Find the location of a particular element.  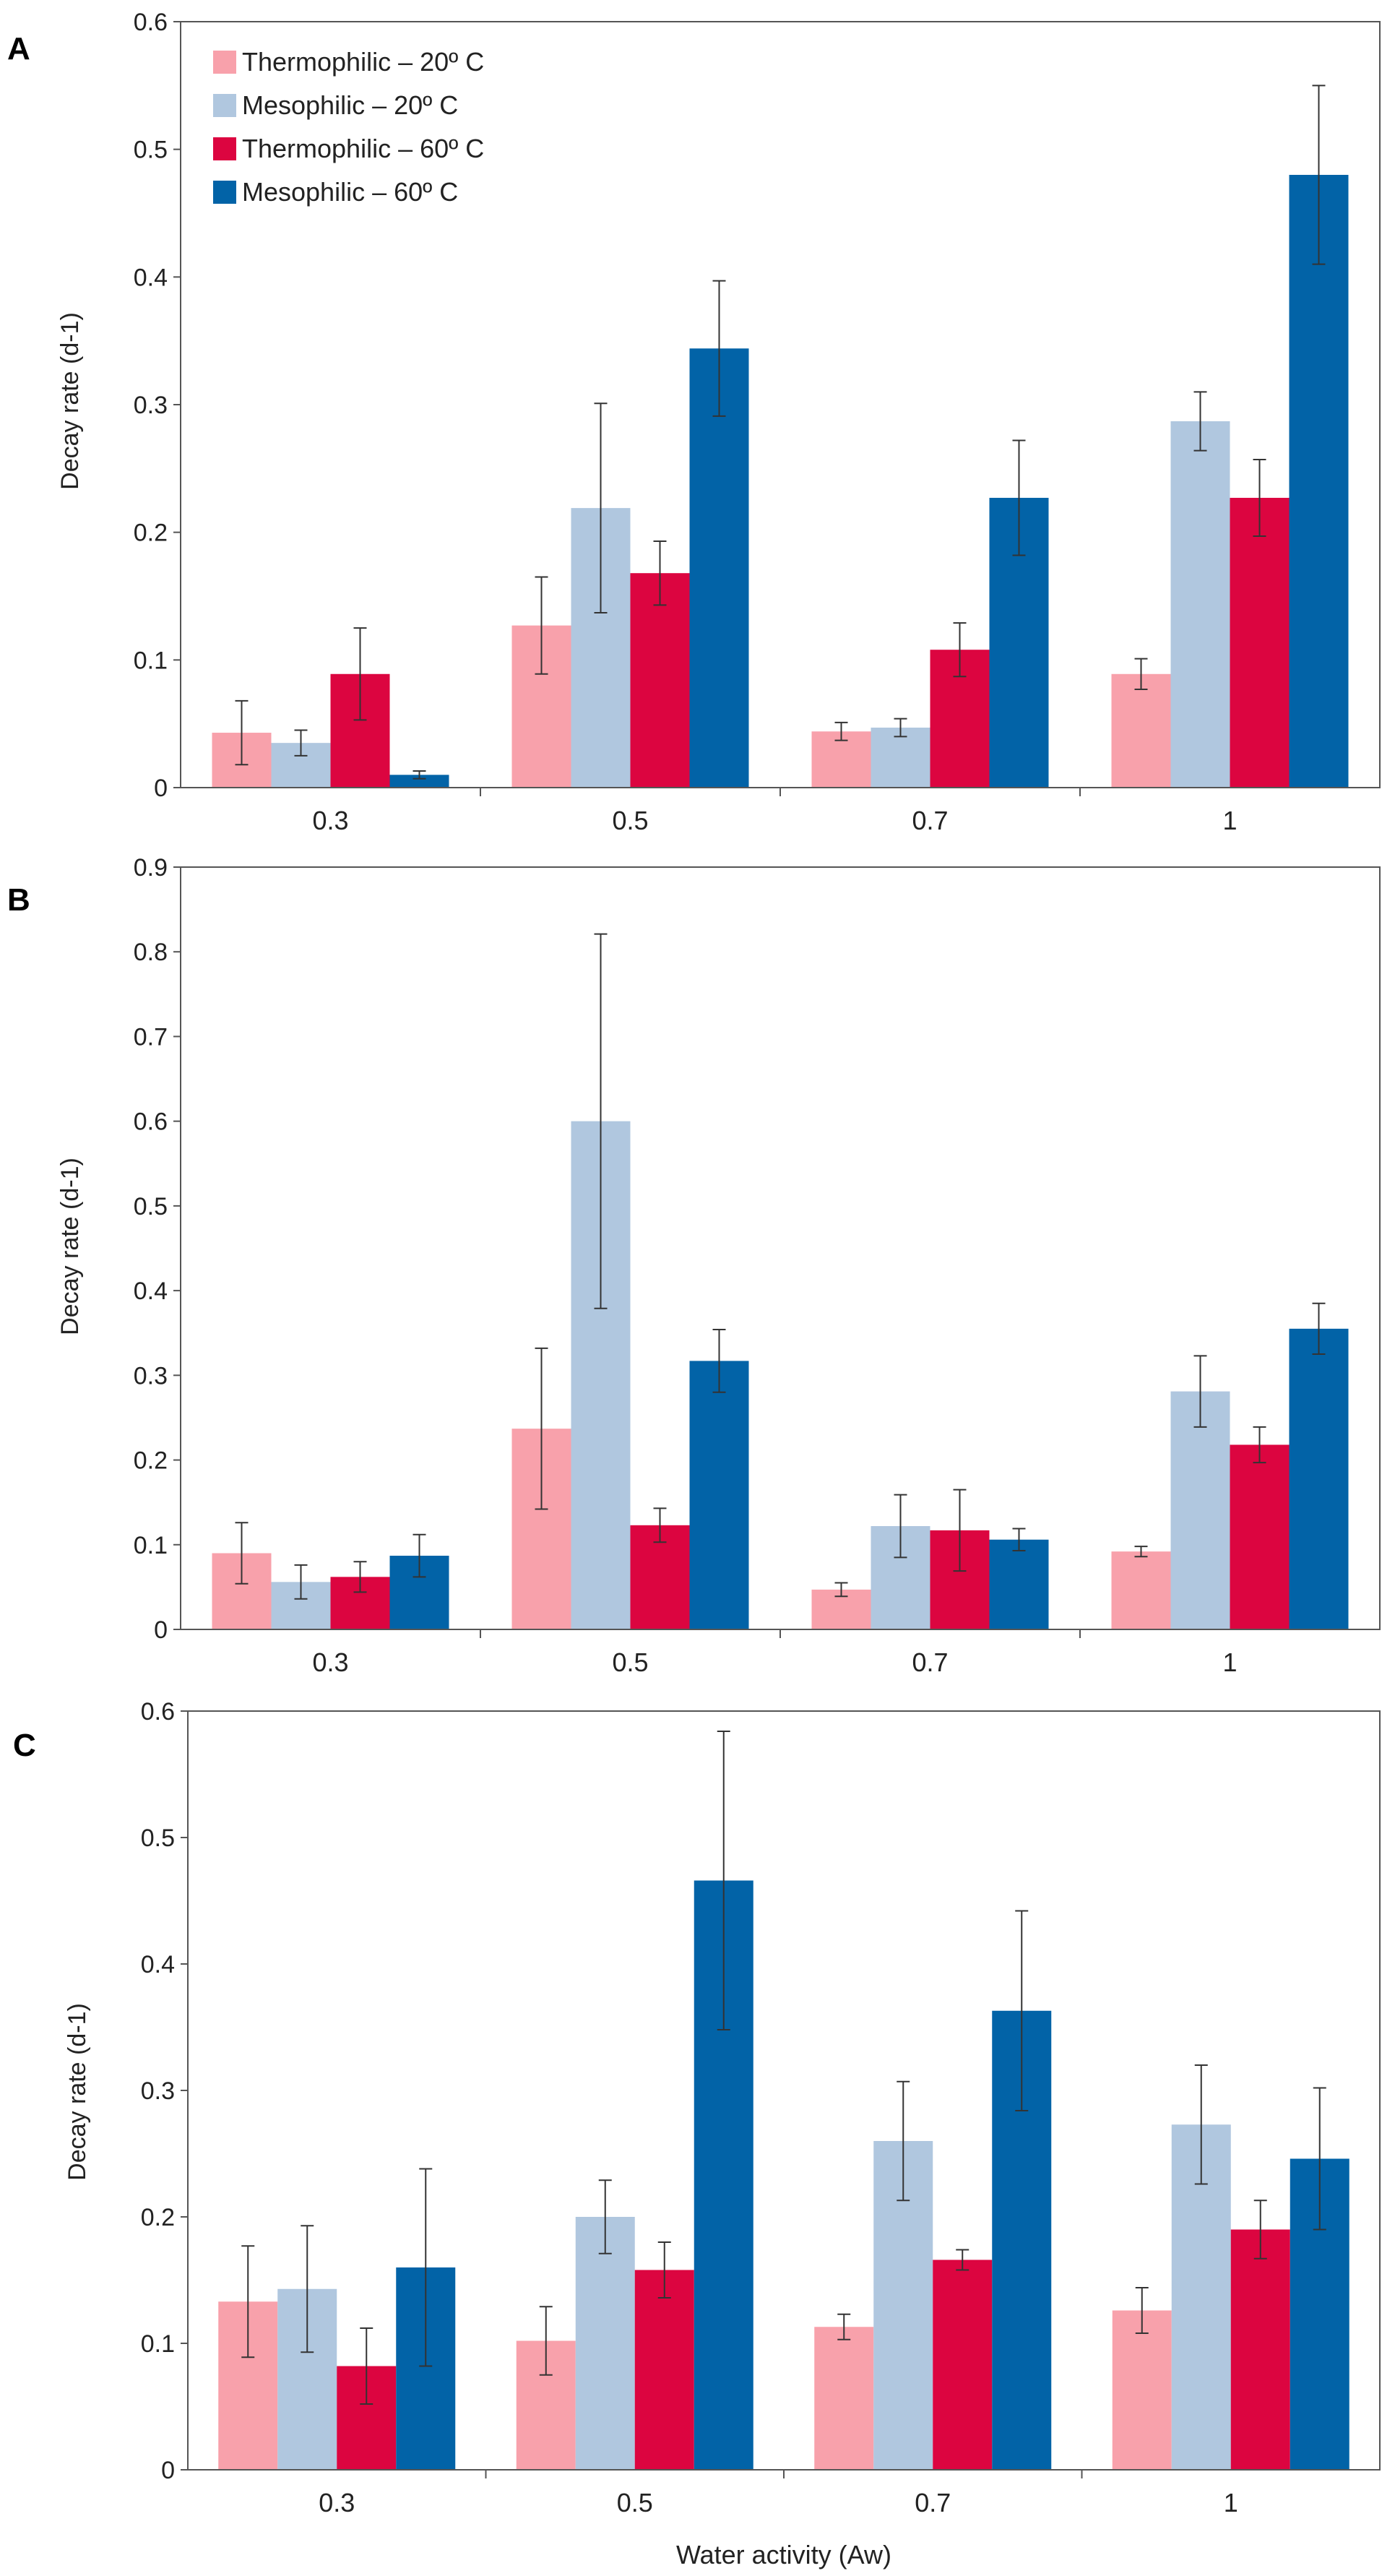

y-tick-label-a-4: 0.4 is located at coordinates (151, 277).